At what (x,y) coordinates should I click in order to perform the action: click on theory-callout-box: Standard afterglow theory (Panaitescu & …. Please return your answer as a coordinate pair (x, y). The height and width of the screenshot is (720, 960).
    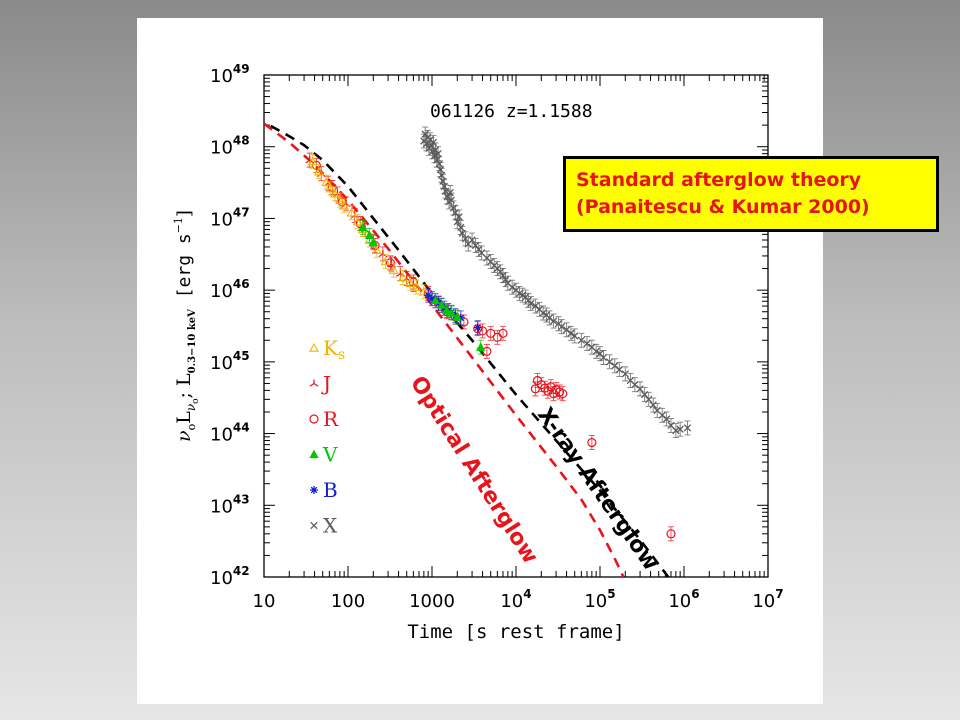
    Looking at the image, I should click on (751, 194).